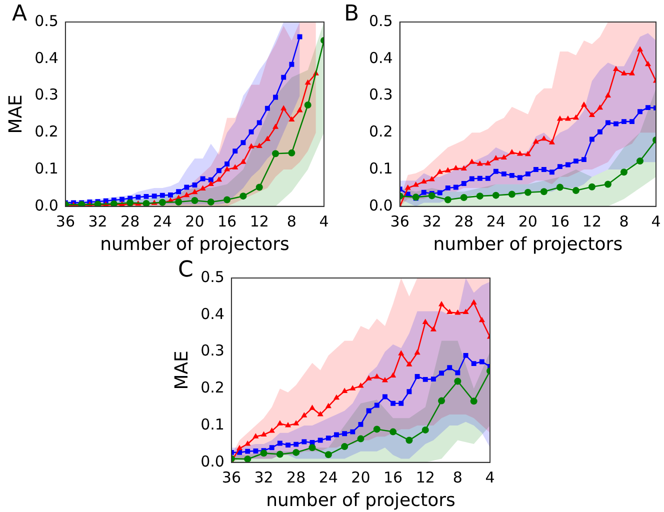  Describe the element at coordinates (20, 14) in the screenshot. I see `chart-title: A` at that location.